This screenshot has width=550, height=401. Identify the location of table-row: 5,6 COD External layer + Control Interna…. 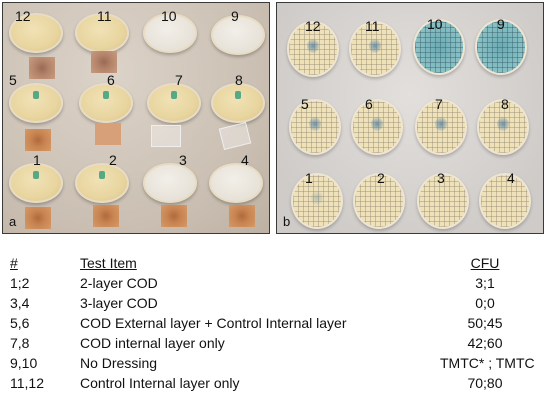
(275, 323).